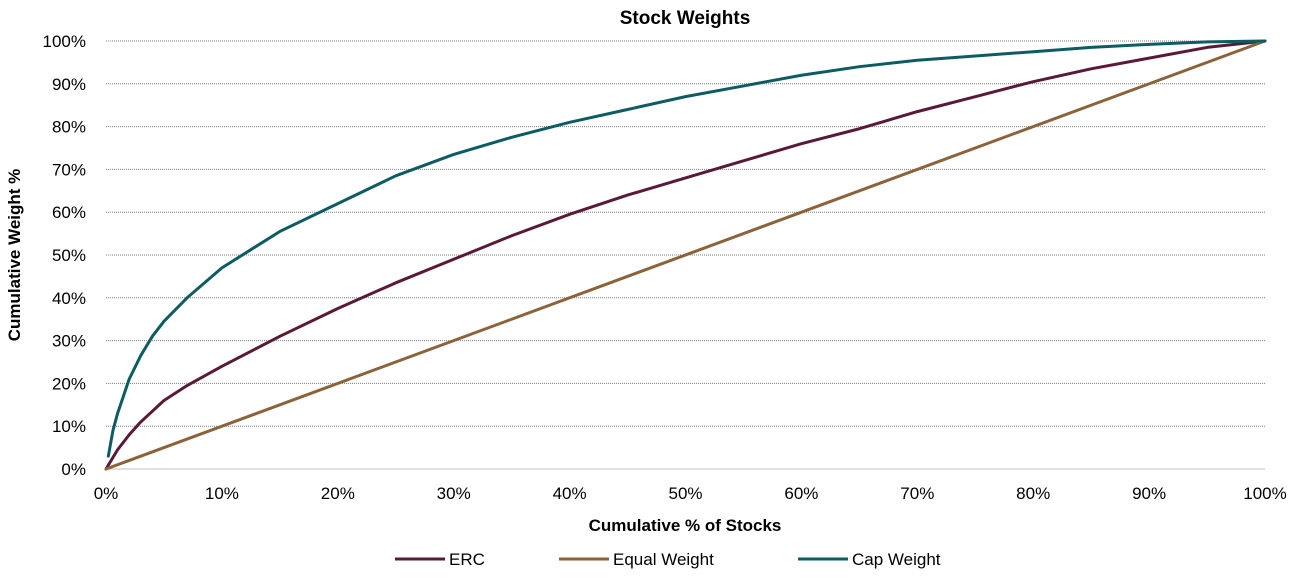 The image size is (1294, 577). What do you see at coordinates (69, 426) in the screenshot?
I see `y-tick-label: 10%` at bounding box center [69, 426].